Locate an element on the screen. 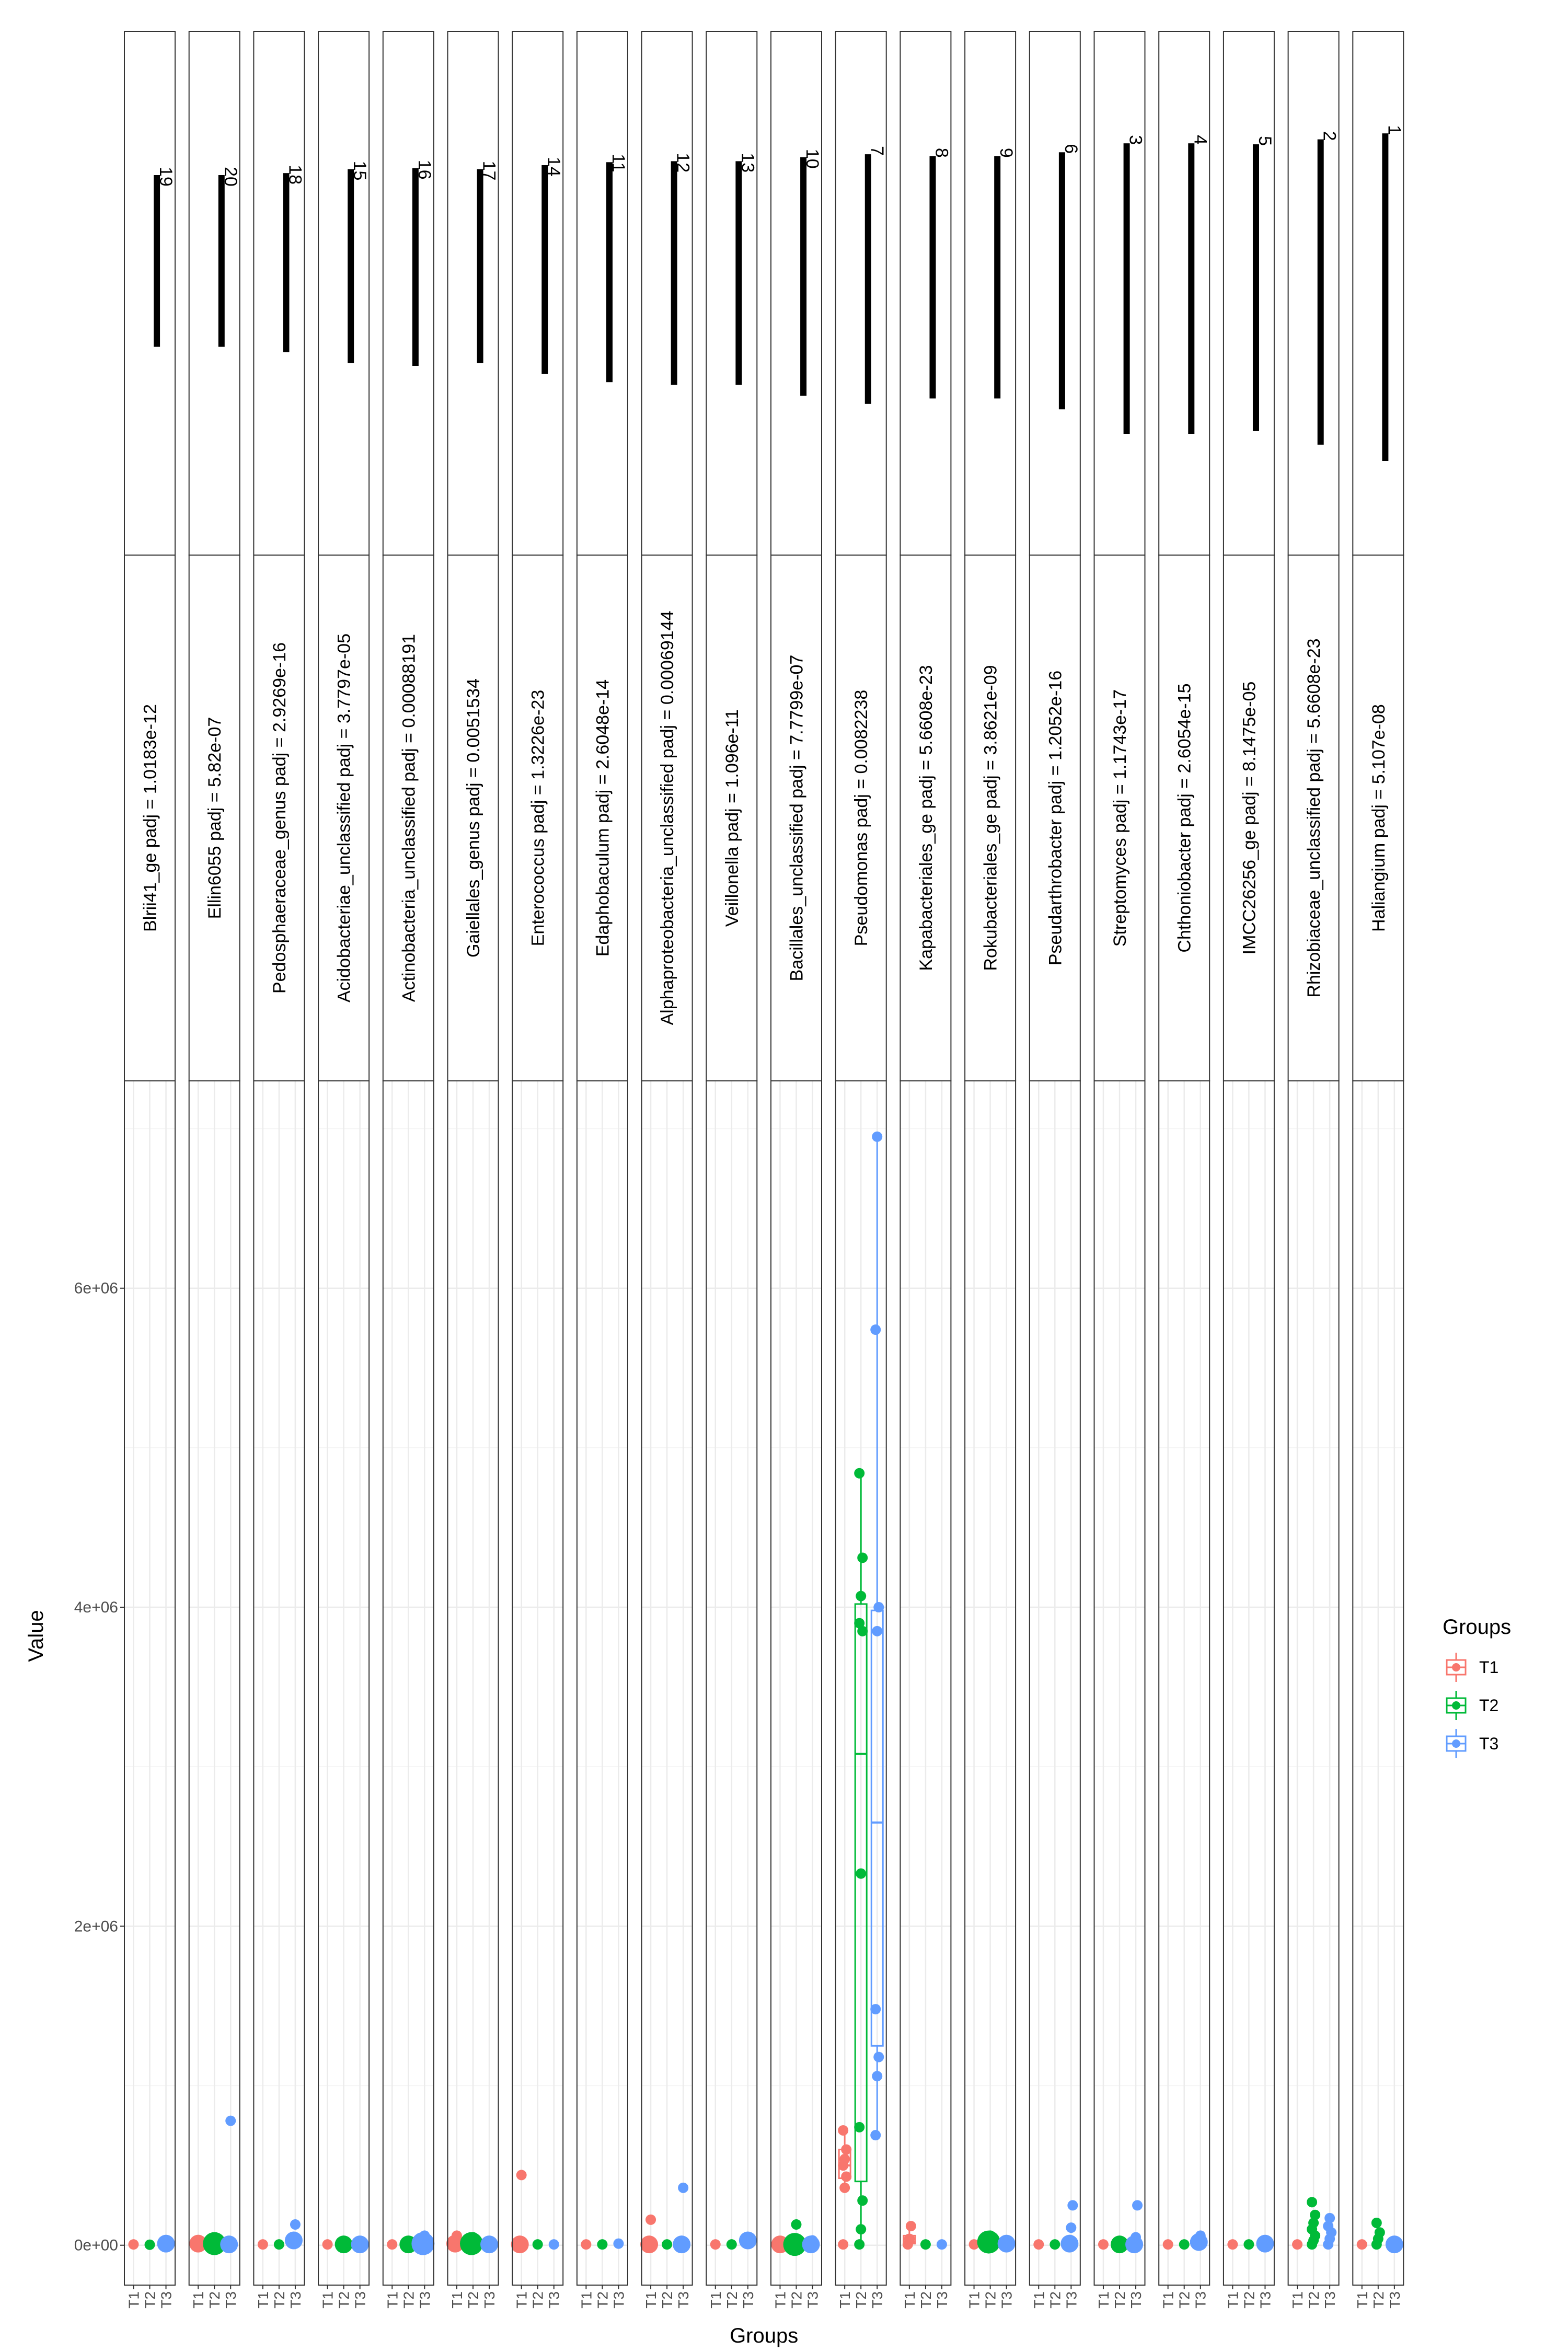 This screenshot has height=2352, width=1568. facet-label: Blrii41_ge padj = 1.0183e-12 is located at coordinates (150, 818).